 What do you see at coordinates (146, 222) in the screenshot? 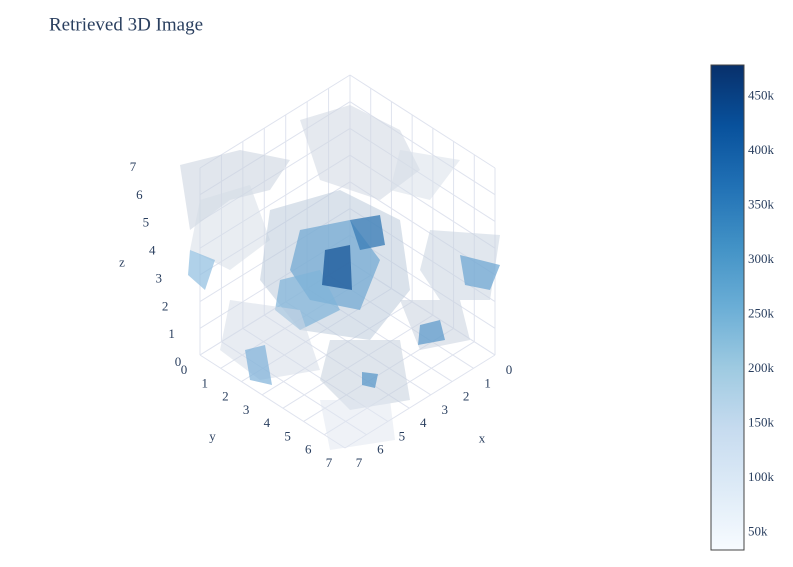
I see `z-tick-label: 5` at bounding box center [146, 222].